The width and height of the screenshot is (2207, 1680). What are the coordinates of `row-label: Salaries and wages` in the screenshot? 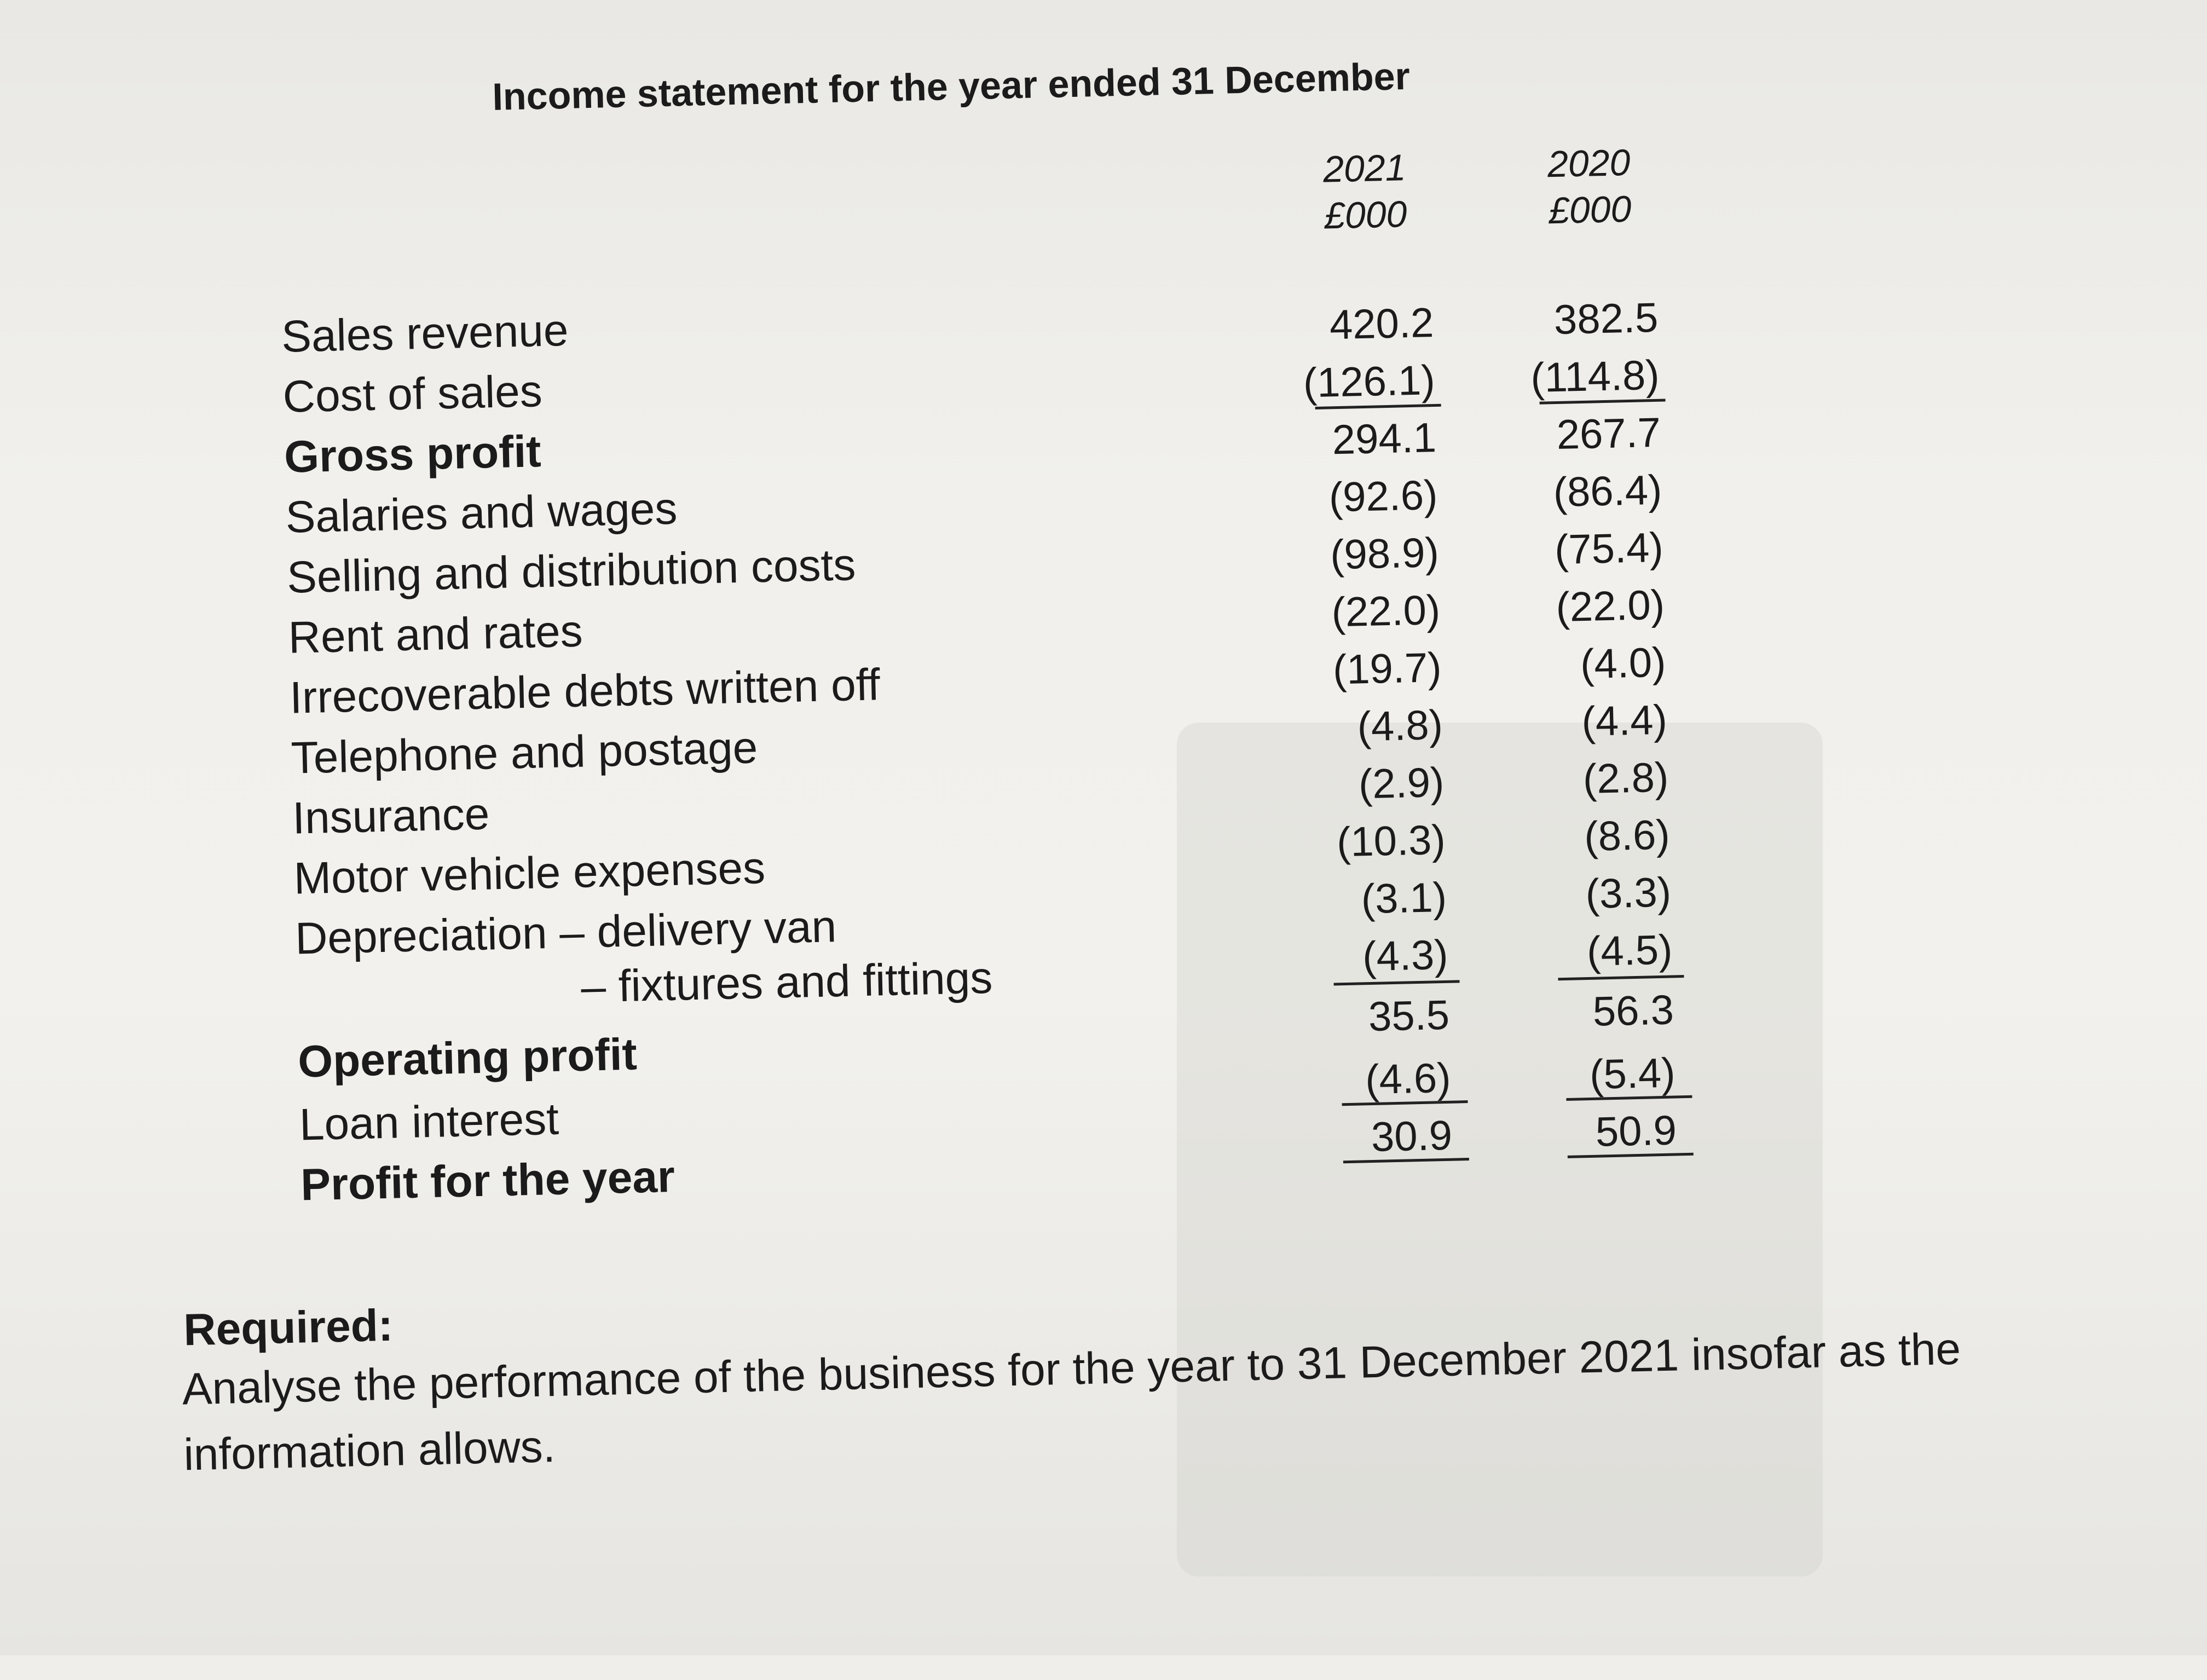 It's located at (482, 512).